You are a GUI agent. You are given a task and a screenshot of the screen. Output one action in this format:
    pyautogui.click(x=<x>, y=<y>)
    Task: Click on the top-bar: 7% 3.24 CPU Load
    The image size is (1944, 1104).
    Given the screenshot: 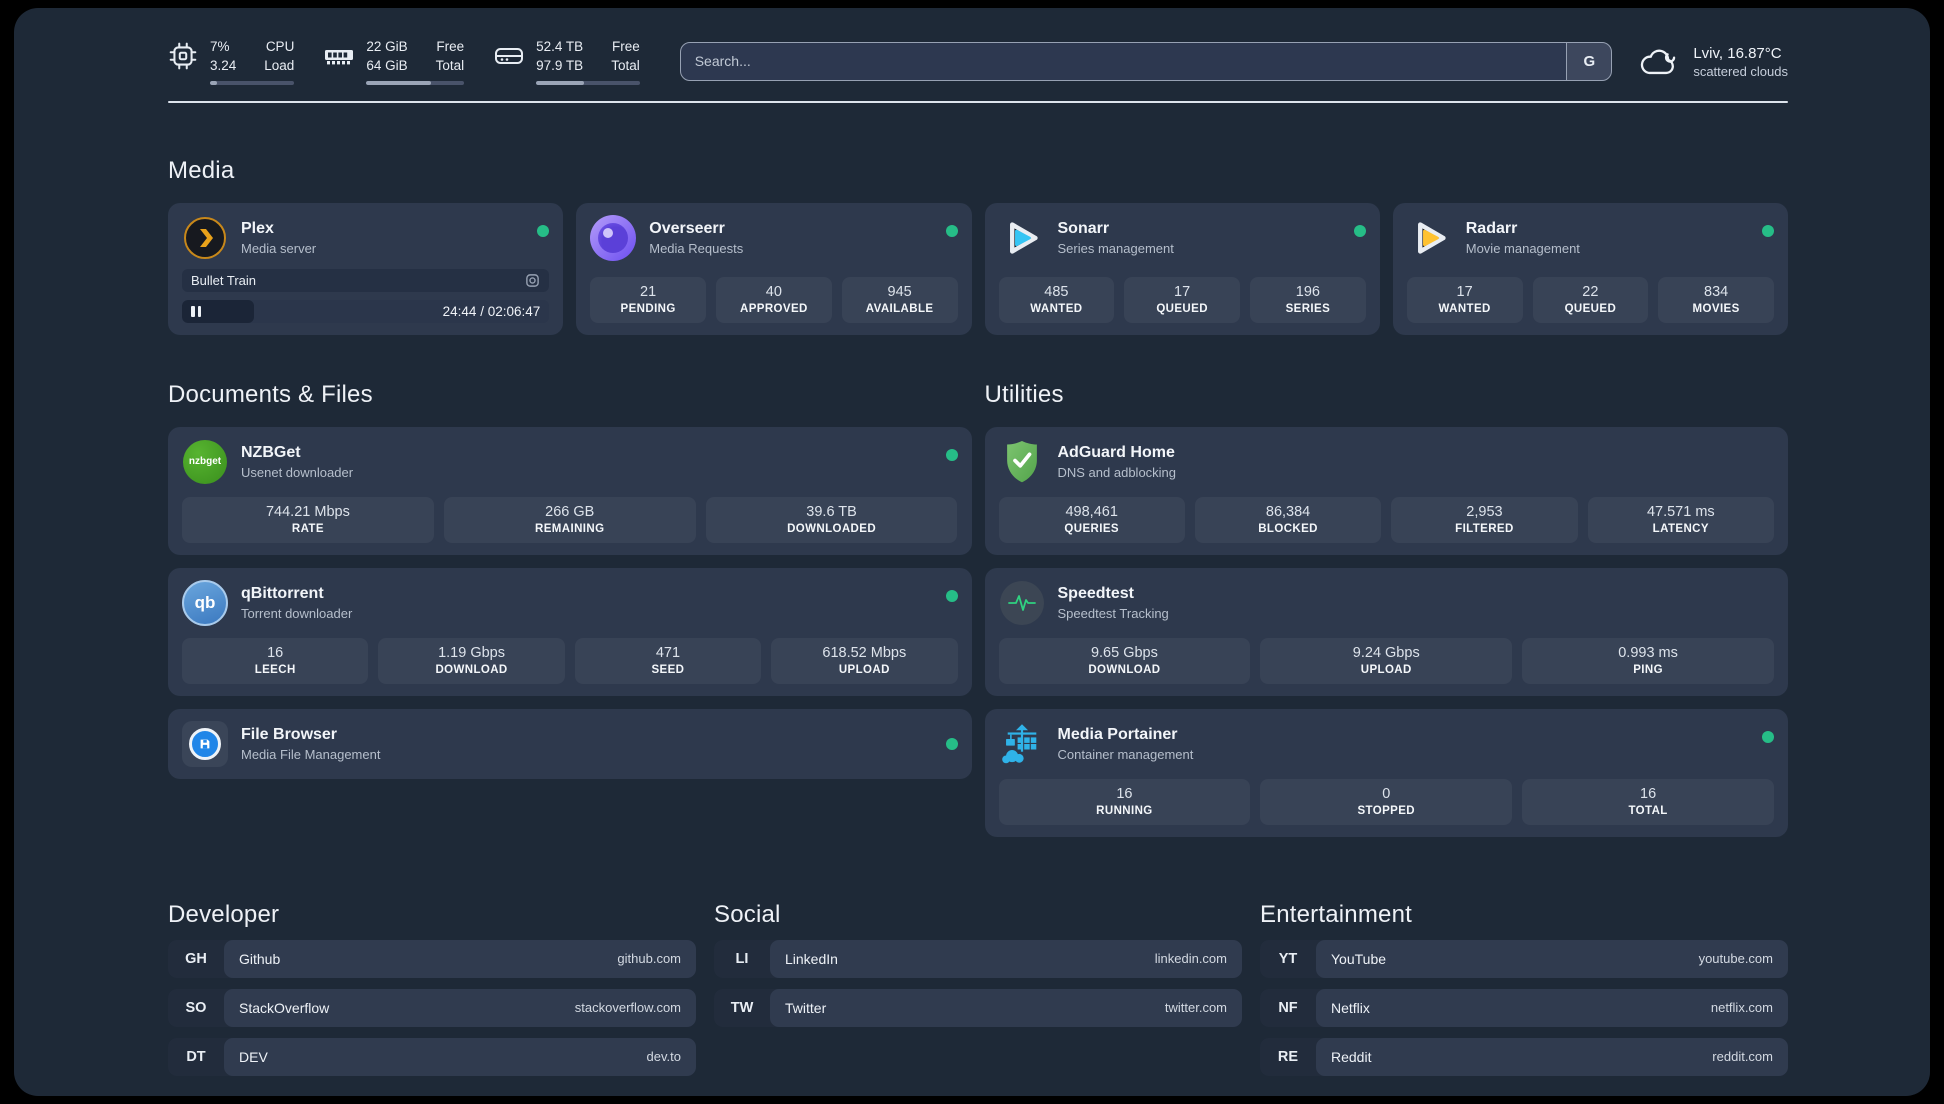 What is the action you would take?
    pyautogui.click(x=978, y=61)
    